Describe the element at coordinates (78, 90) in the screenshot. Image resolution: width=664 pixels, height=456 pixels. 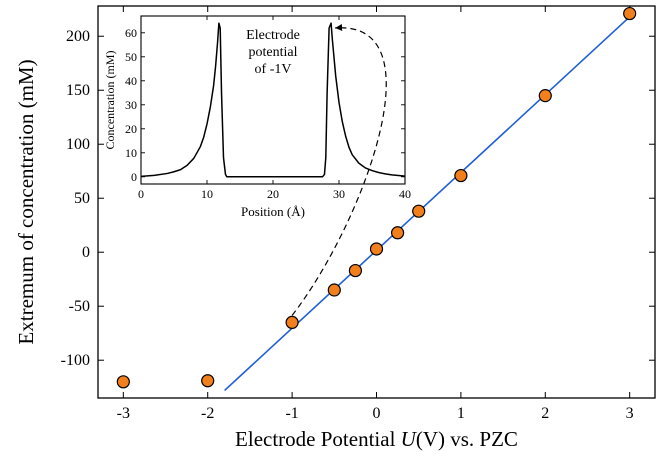
I see `y-tick-label: 150` at that location.